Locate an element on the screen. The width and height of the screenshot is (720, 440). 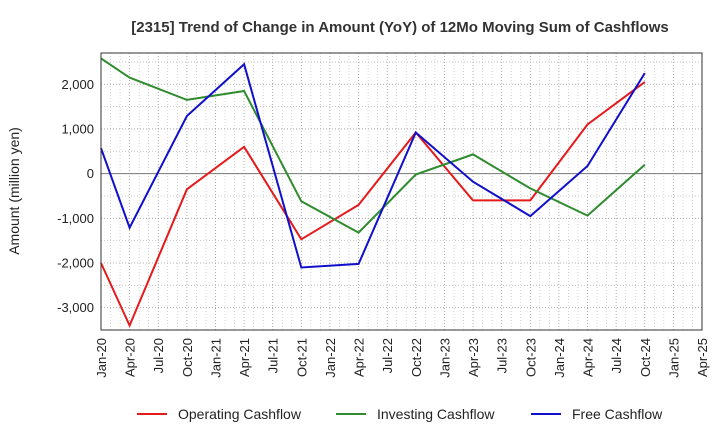
x-tick-label: Jul-22 is located at coordinates (387, 355).